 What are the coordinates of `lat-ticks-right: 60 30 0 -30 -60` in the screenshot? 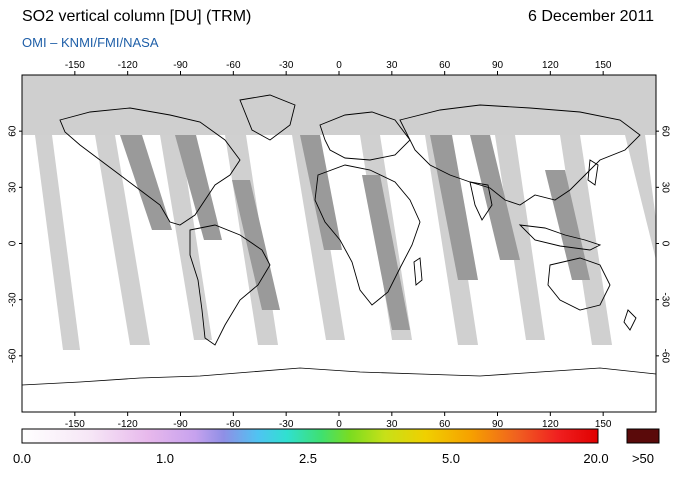 It's located at (663, 245).